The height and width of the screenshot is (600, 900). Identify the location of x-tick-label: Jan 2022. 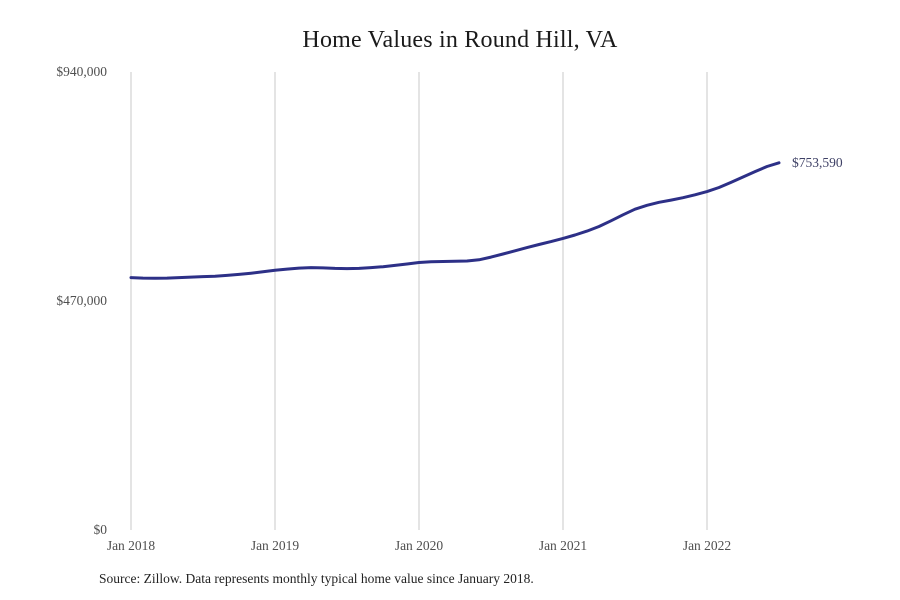
(707, 545).